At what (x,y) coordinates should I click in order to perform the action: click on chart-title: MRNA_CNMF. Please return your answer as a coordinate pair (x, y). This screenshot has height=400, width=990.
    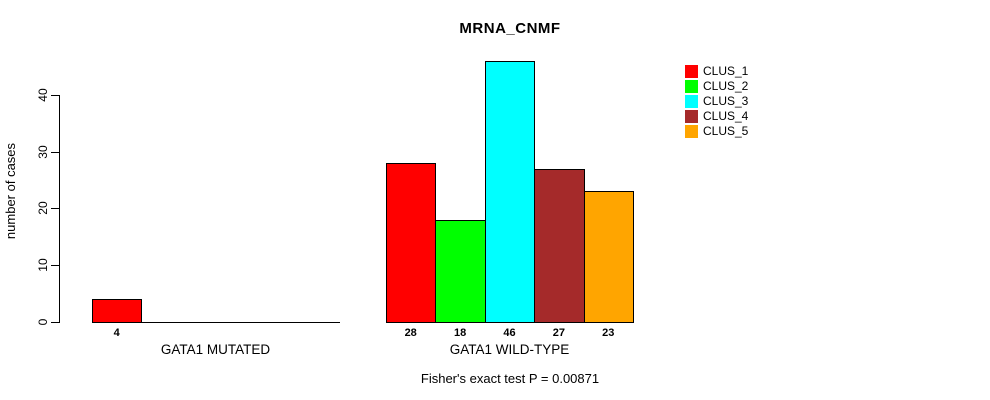
    Looking at the image, I should click on (510, 28).